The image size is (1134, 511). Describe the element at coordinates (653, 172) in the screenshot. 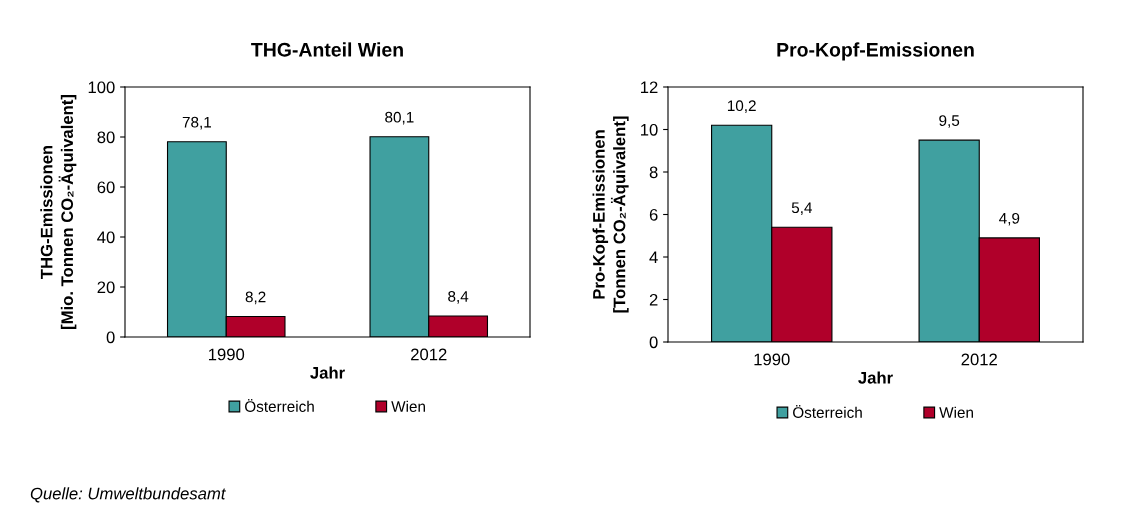

I see `y-tick-label: 8` at that location.